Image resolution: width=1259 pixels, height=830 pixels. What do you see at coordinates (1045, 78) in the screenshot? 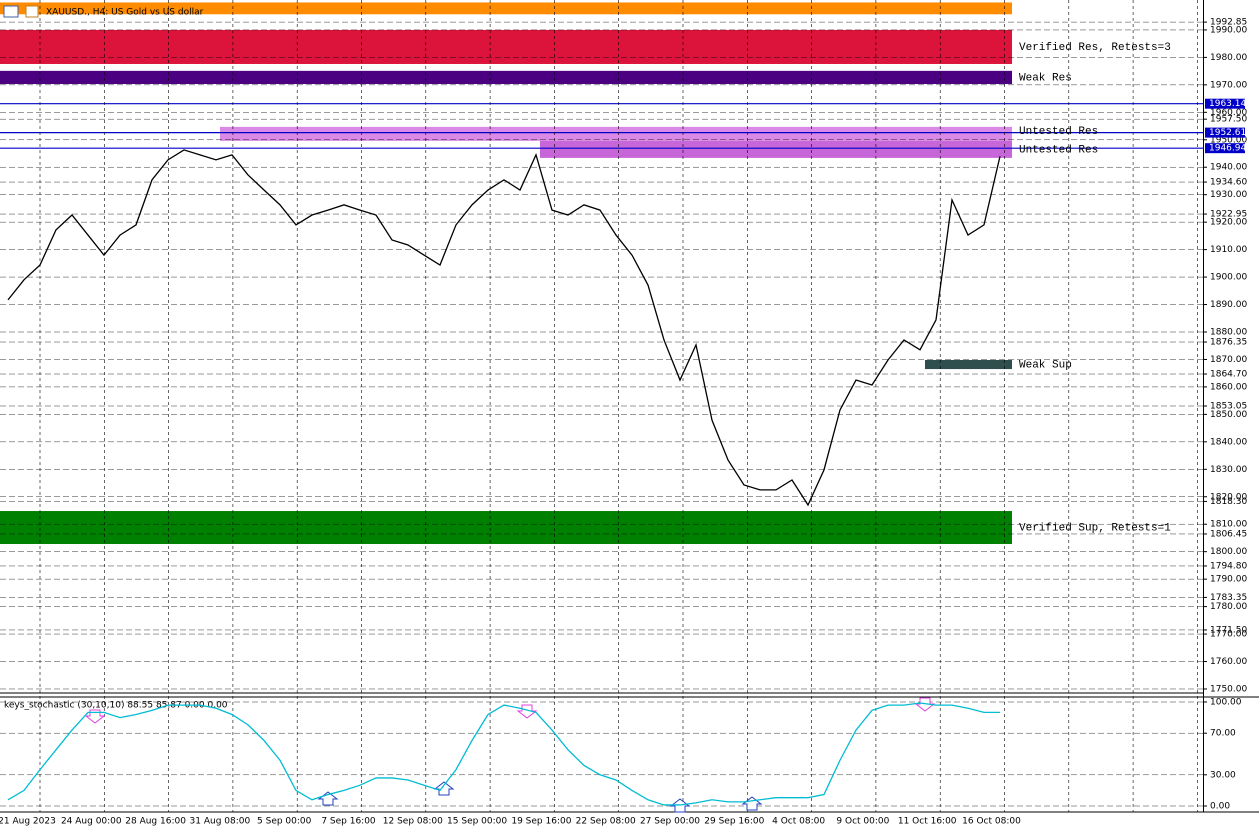
I see `zone-label: Weak Res` at bounding box center [1045, 78].